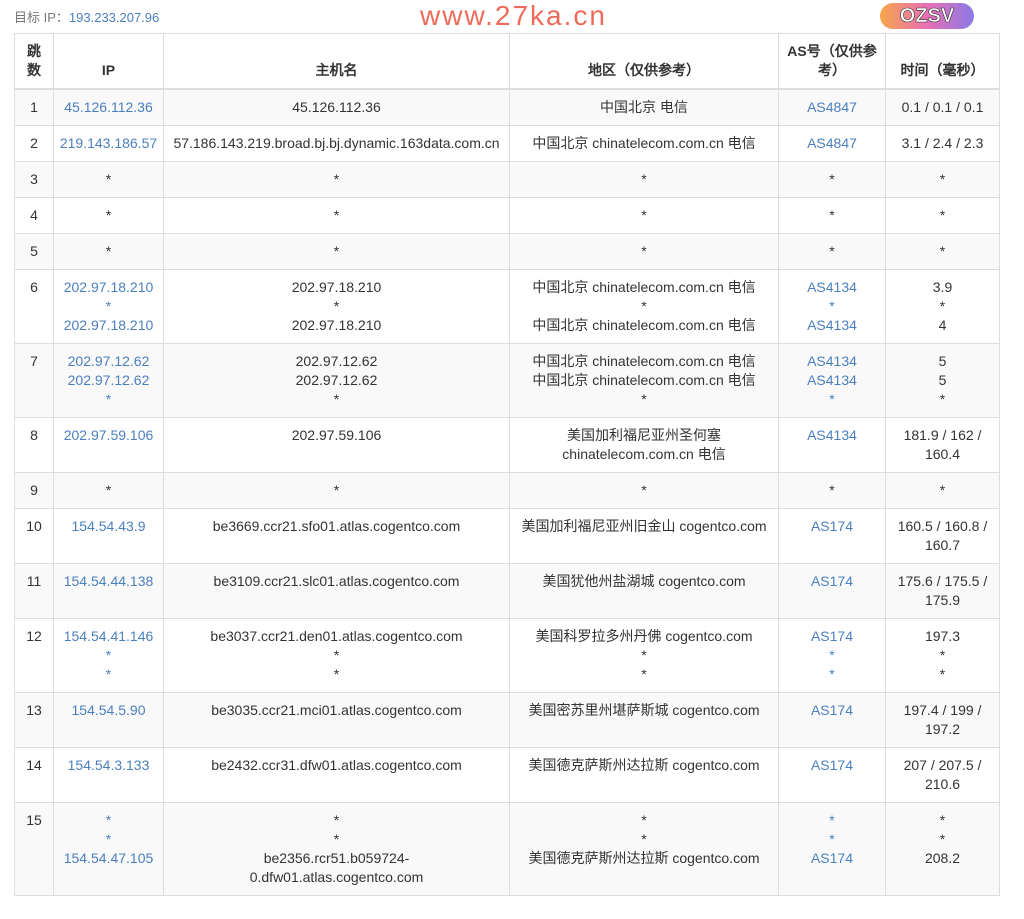 The image size is (1024, 919). What do you see at coordinates (108, 655) in the screenshot?
I see `ip-cell: 154.54.41.146 * *` at bounding box center [108, 655].